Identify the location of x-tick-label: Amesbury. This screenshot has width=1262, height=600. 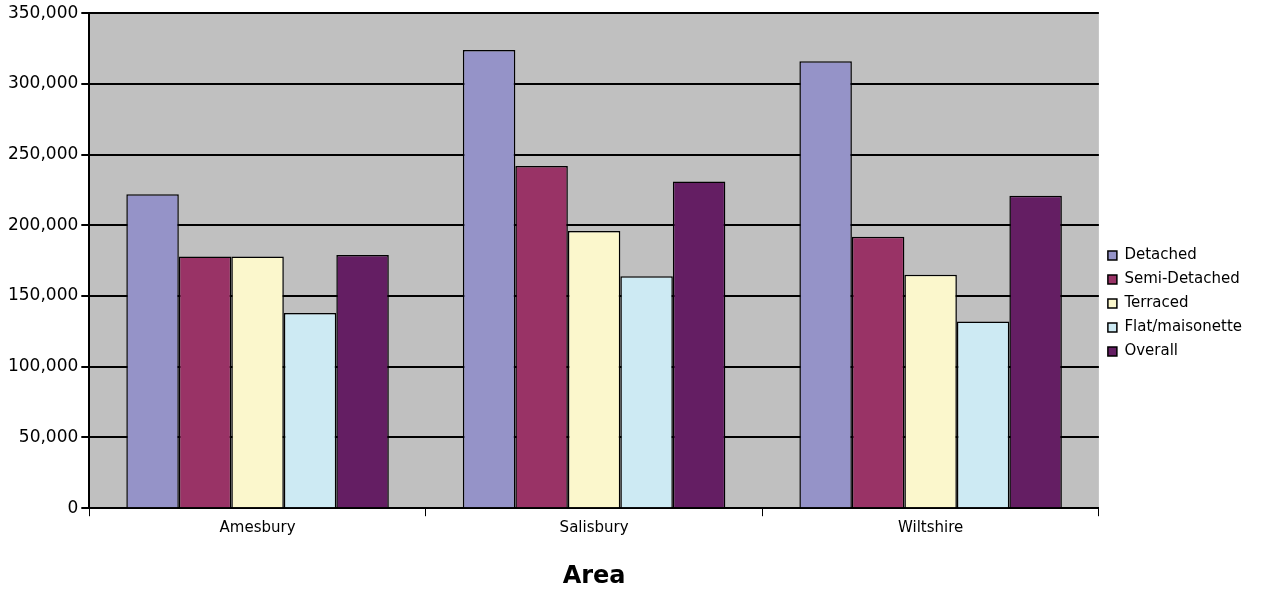
(257, 527).